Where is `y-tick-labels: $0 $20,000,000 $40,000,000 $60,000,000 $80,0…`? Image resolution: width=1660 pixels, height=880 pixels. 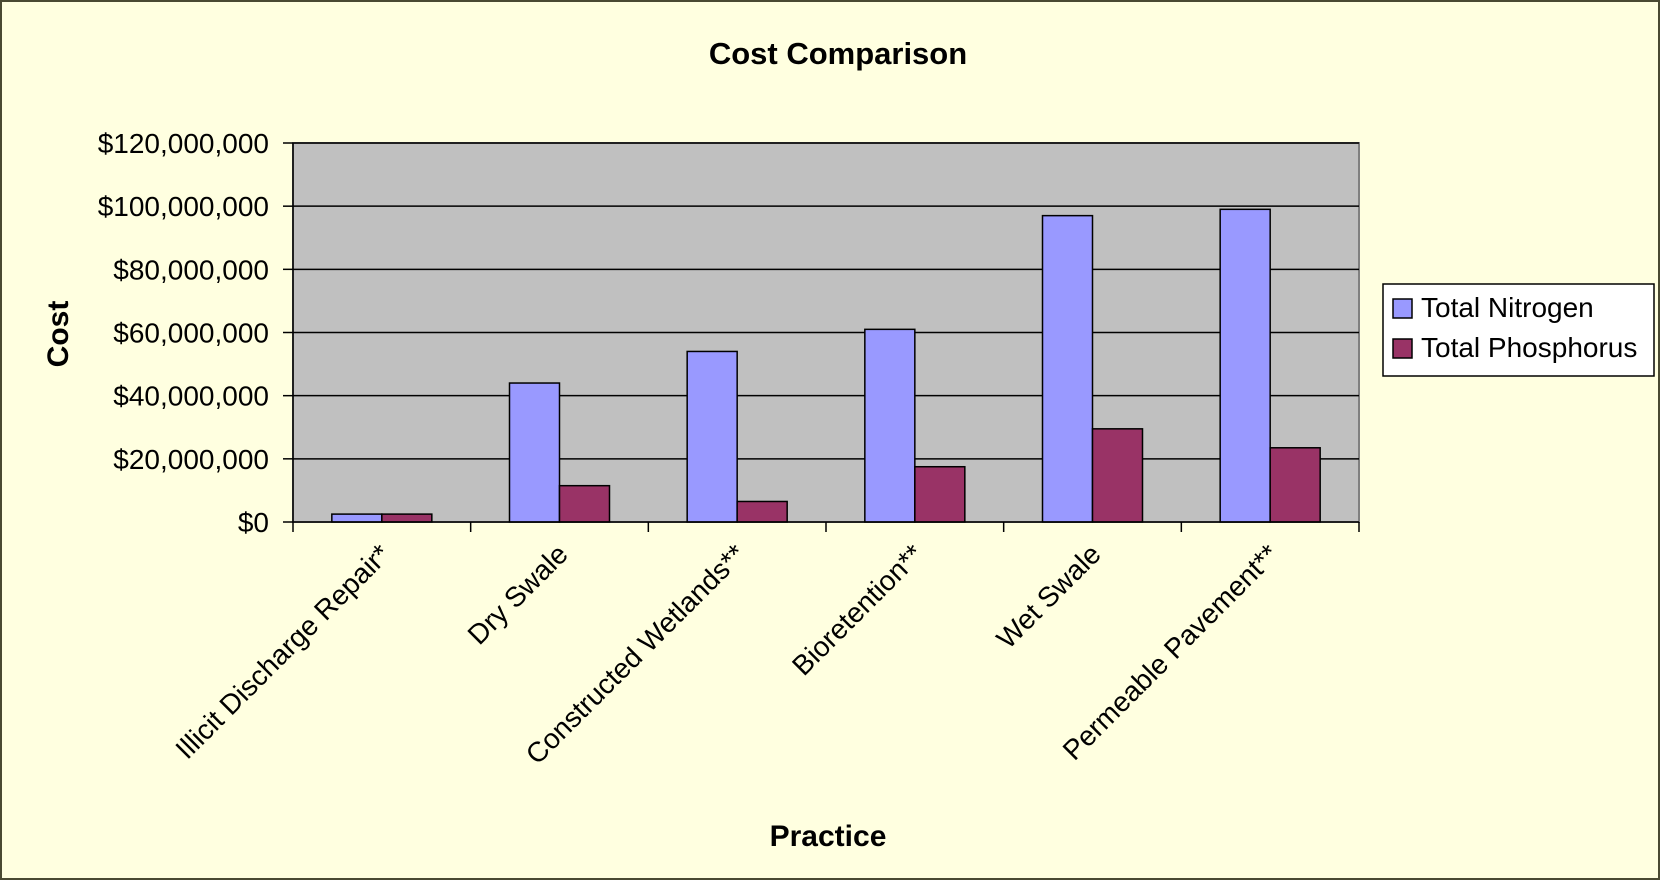
y-tick-labels: $0 $20,000,000 $40,000,000 $60,000,000 $80,0… is located at coordinates (183, 333).